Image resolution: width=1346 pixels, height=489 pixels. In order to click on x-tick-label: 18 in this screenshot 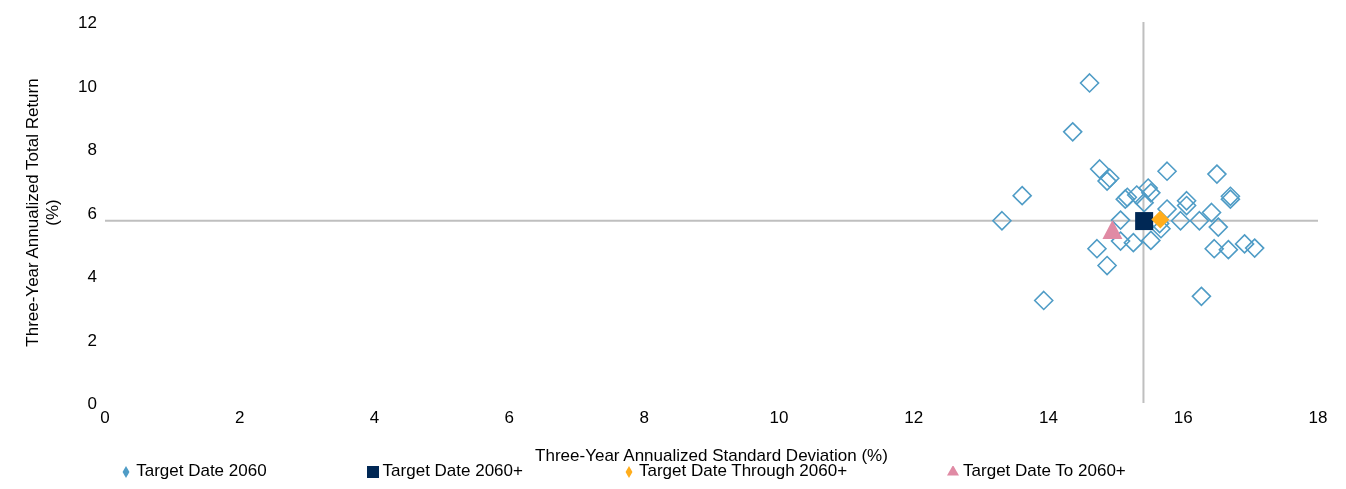, I will do `click(1318, 418)`.